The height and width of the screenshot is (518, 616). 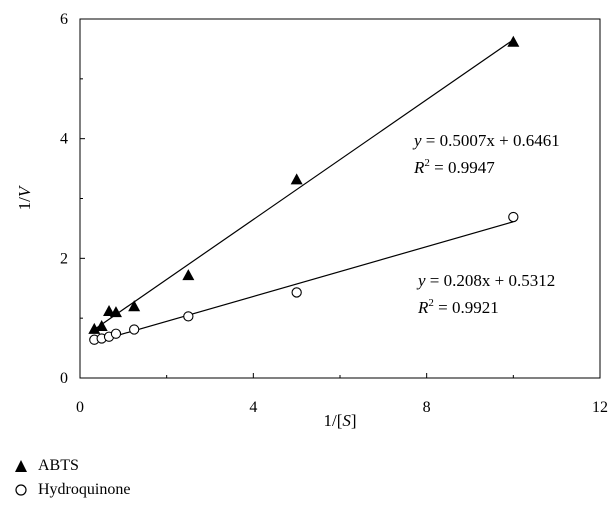 I want to click on hq-r-value: = 0.9921, so click(x=466, y=307).